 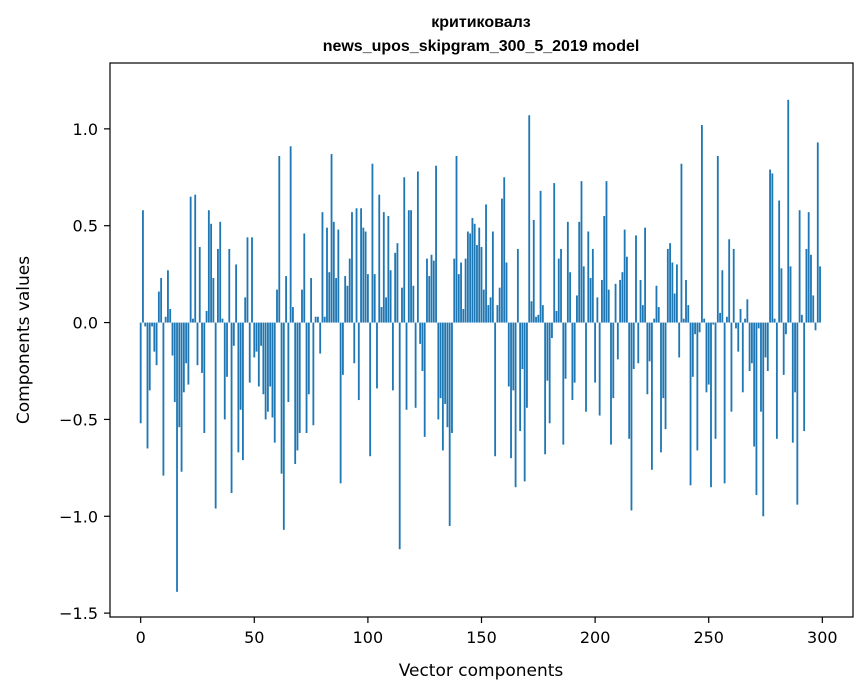 I want to click on x-tick-label: 50, so click(x=254, y=637).